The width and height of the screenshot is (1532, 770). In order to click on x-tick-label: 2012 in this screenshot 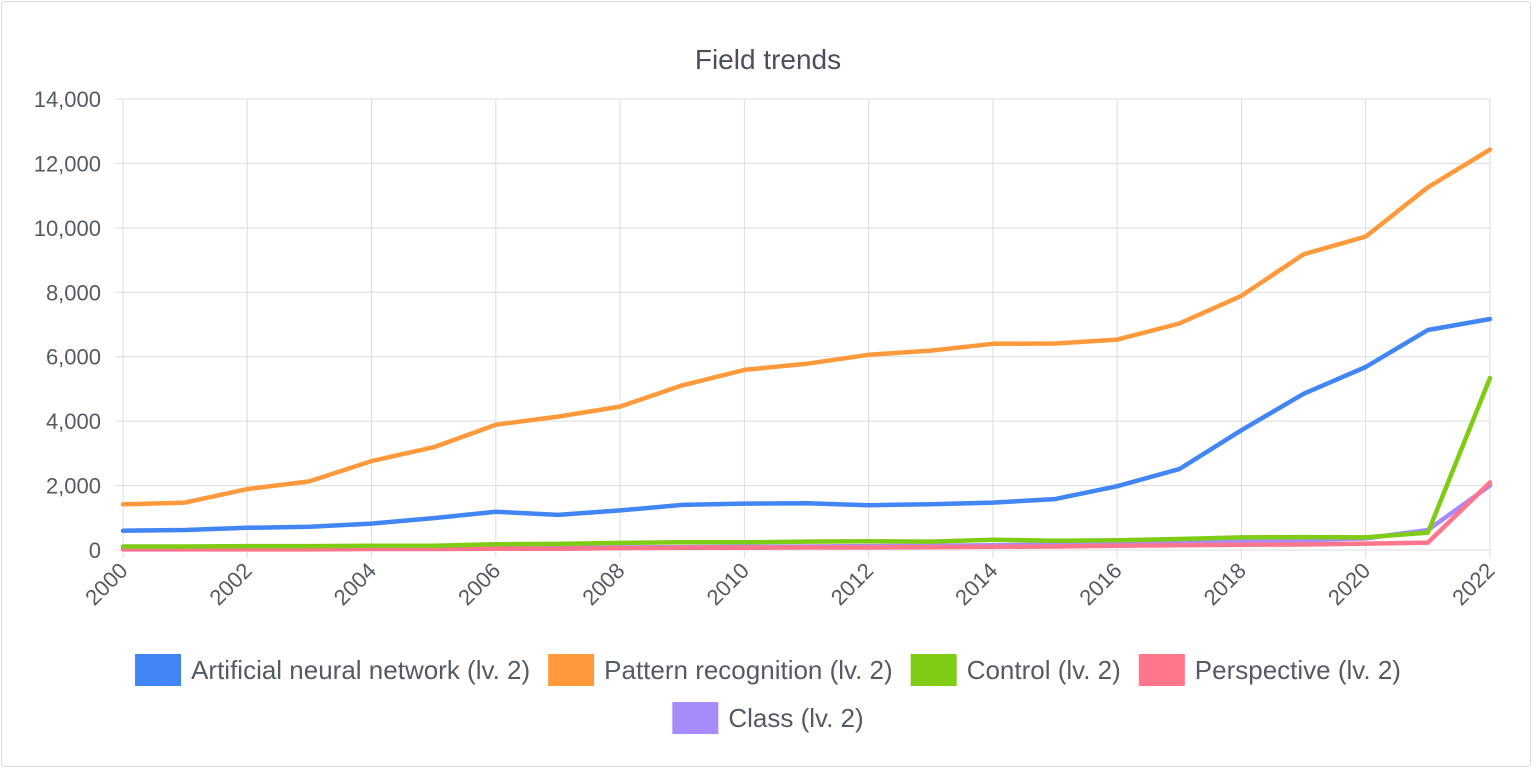, I will do `click(852, 584)`.